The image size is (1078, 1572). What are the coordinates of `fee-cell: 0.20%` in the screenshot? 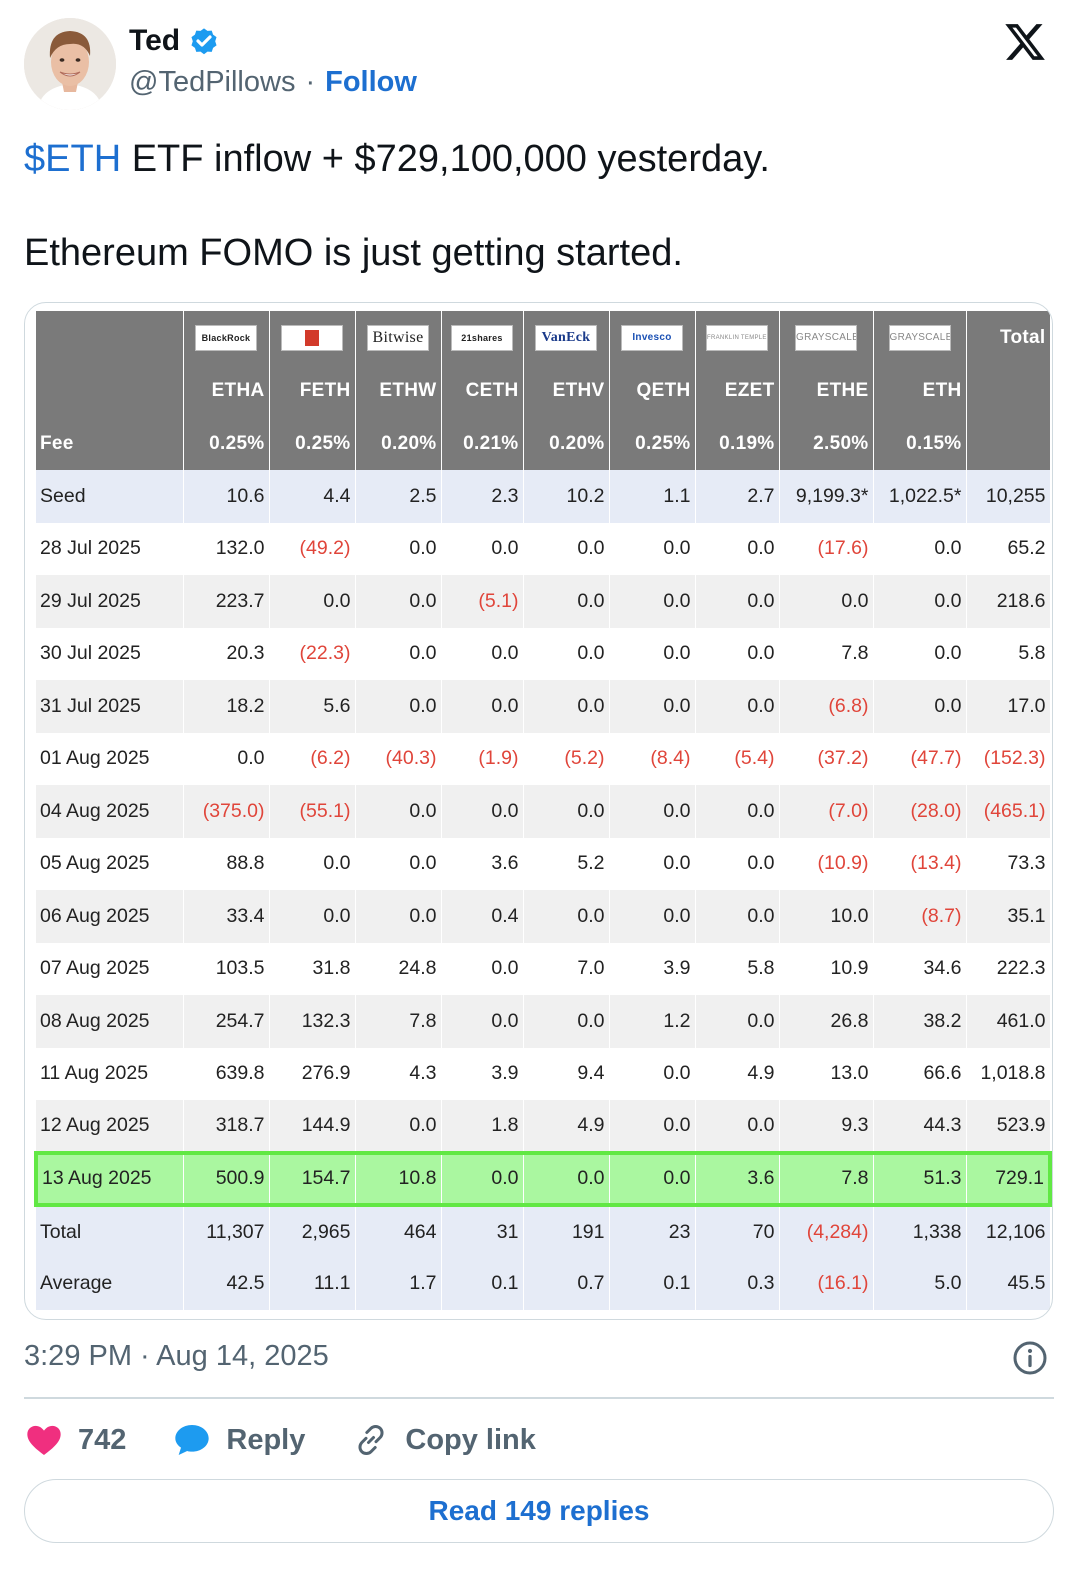 It's located at (566, 443).